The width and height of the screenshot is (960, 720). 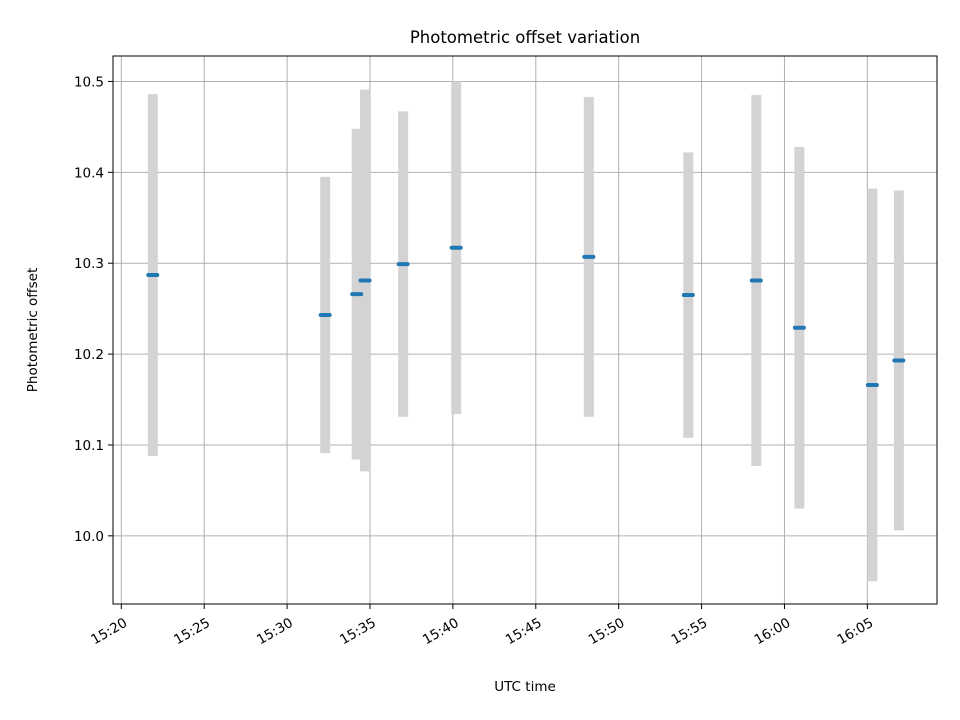 I want to click on y-tick-label: 10.1, so click(x=89, y=446).